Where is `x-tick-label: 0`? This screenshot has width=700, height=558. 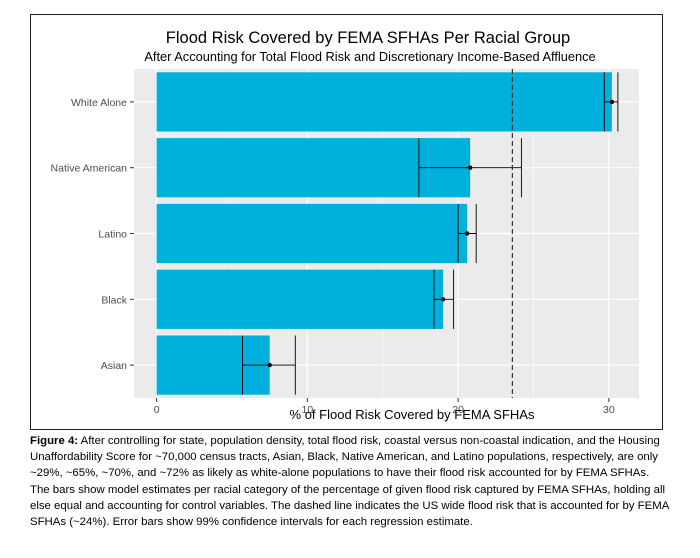 x-tick-label: 0 is located at coordinates (157, 410).